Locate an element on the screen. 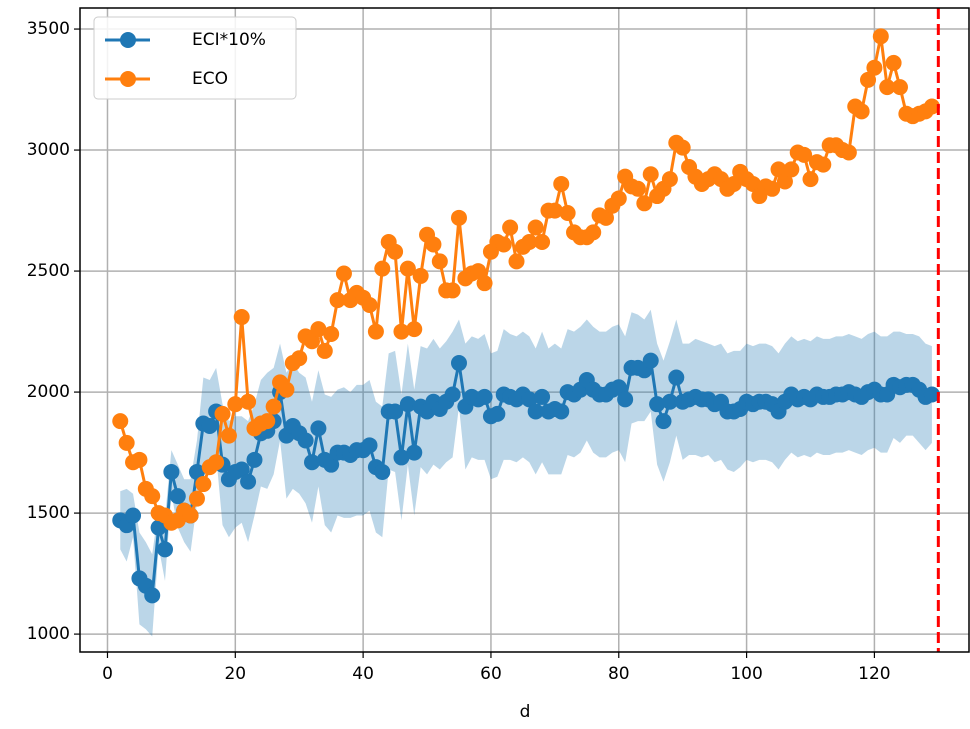 The height and width of the screenshot is (729, 970). x-tick-label: 100 is located at coordinates (746, 674).